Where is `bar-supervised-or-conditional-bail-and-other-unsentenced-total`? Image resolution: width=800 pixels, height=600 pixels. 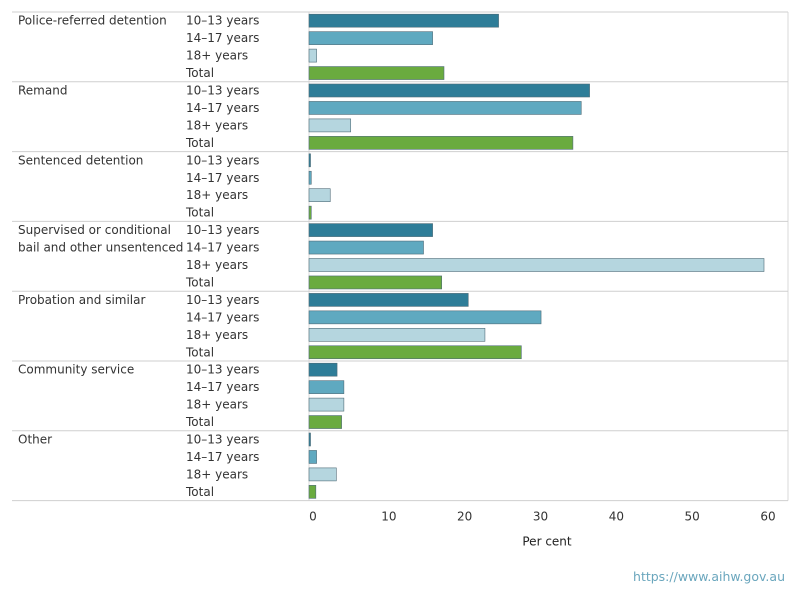 bar-supervised-or-conditional-bail-and-other-unsentenced-total is located at coordinates (375, 282).